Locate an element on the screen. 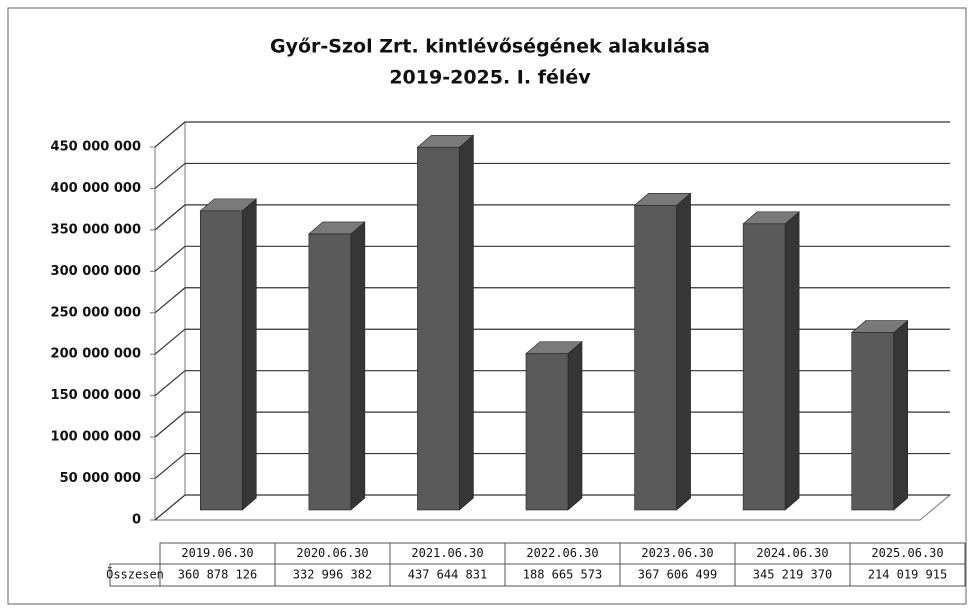 This screenshot has width=974, height=612. y-tick-label: 400 000 000 is located at coordinates (96, 188).